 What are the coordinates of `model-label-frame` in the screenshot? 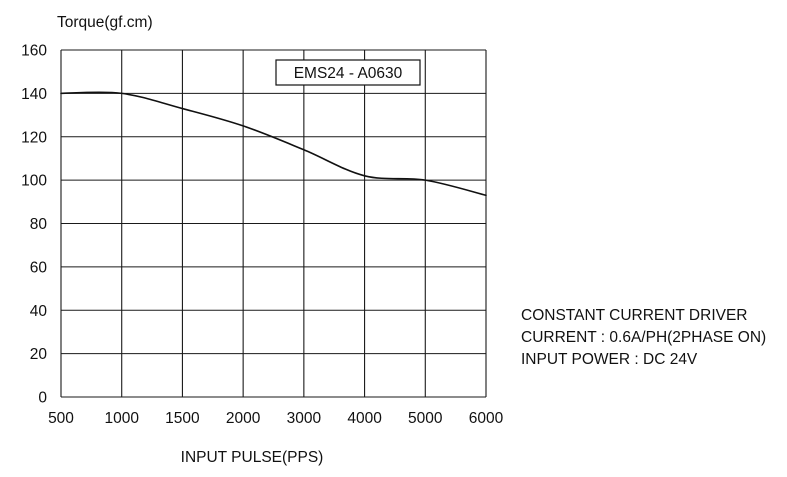 It's located at (348, 72).